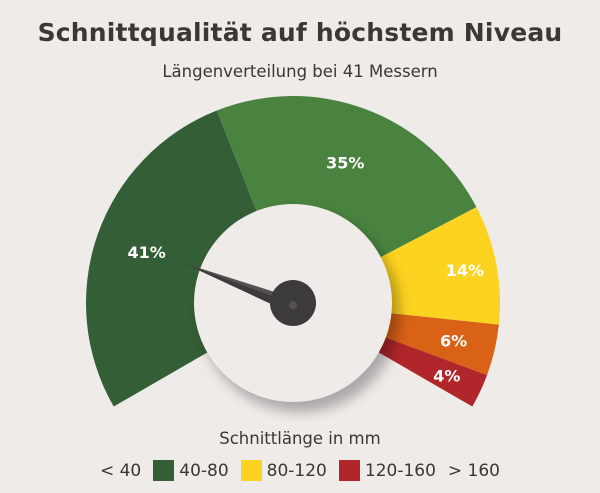 The image size is (600, 493). Describe the element at coordinates (249, 294) in the screenshot. I see `gauge-needle` at that location.